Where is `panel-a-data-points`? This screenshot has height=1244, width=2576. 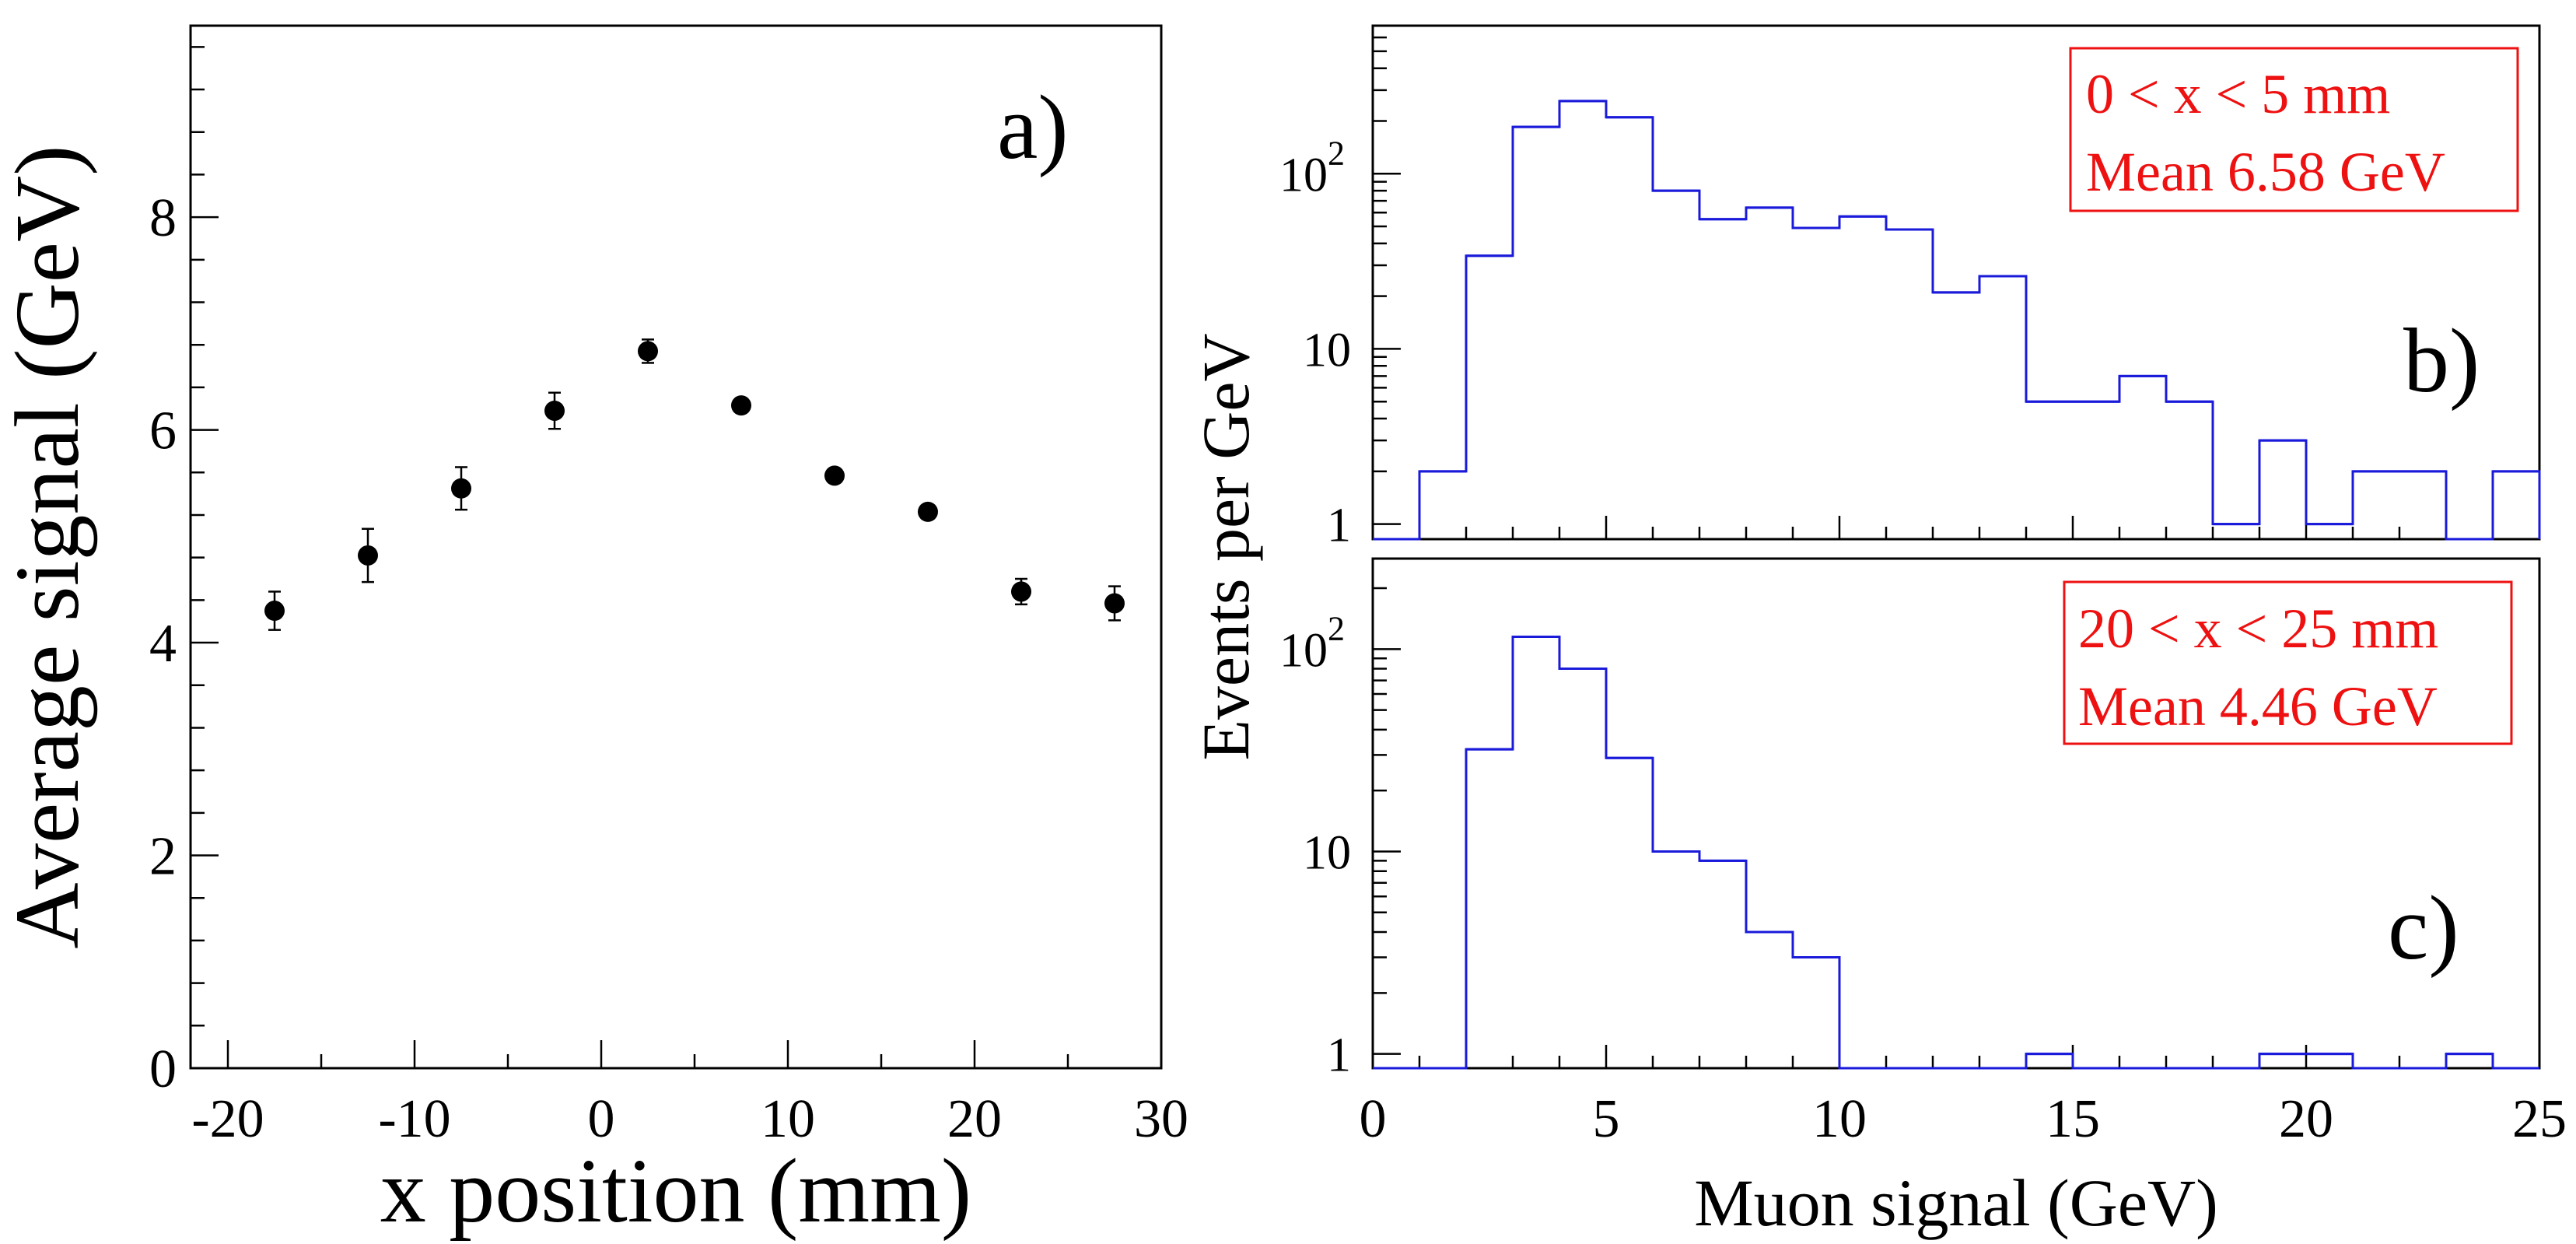
panel-a-data-points is located at coordinates (694, 485).